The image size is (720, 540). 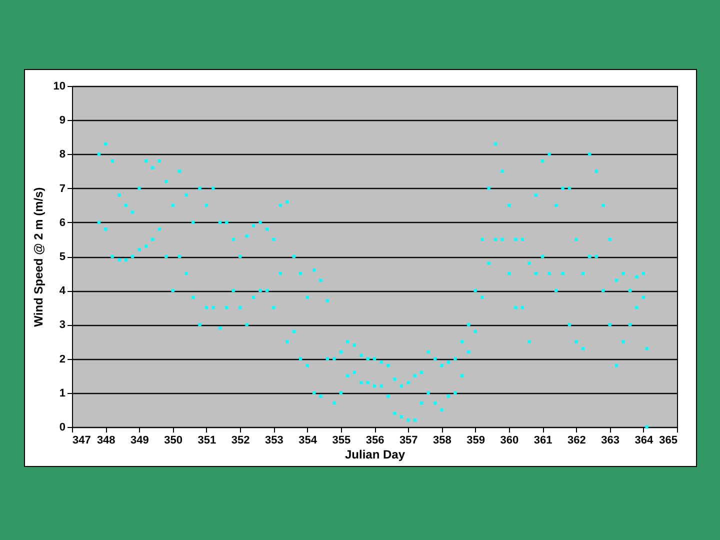 What do you see at coordinates (62, 325) in the screenshot?
I see `y-tick-label: 3` at bounding box center [62, 325].